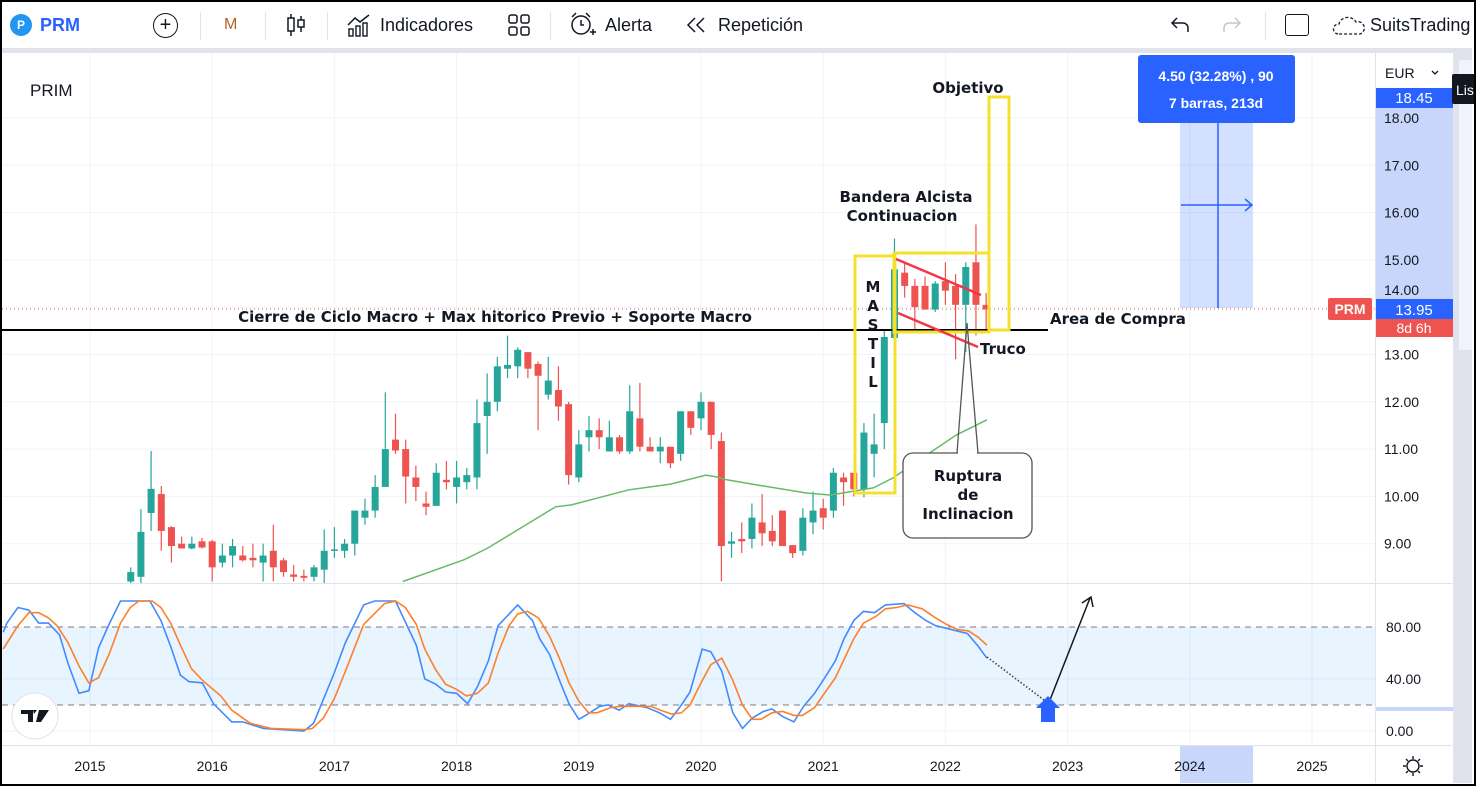 This screenshot has width=1476, height=786. I want to click on price-tick-label: 10.00, so click(1401, 496).